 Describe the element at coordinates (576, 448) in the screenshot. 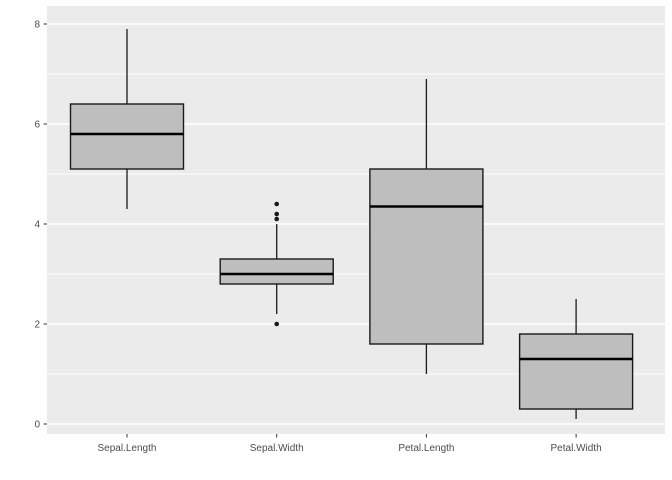

I see `x-tick-label-petal-width: Petal.Width` at that location.